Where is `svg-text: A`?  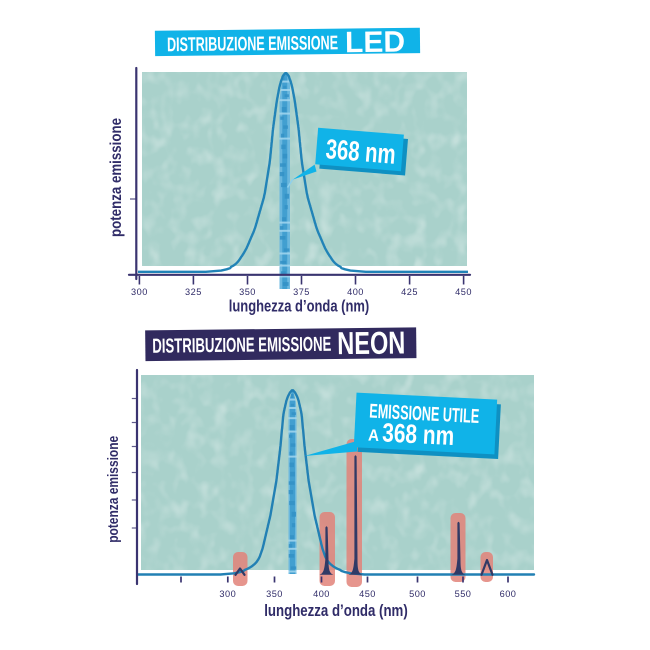
svg-text: A is located at coordinates (374, 436).